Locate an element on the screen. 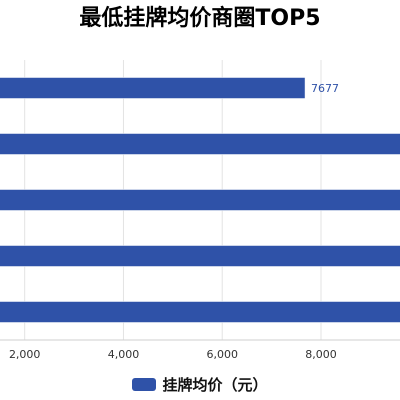  x-tick-label: 4,000 is located at coordinates (124, 354).